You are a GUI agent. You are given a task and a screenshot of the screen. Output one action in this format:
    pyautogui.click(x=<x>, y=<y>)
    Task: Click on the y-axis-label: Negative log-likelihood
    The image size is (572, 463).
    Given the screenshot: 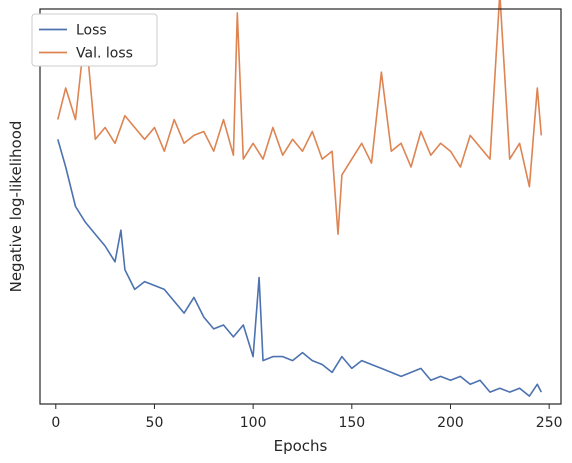 What is the action you would take?
    pyautogui.click(x=16, y=207)
    